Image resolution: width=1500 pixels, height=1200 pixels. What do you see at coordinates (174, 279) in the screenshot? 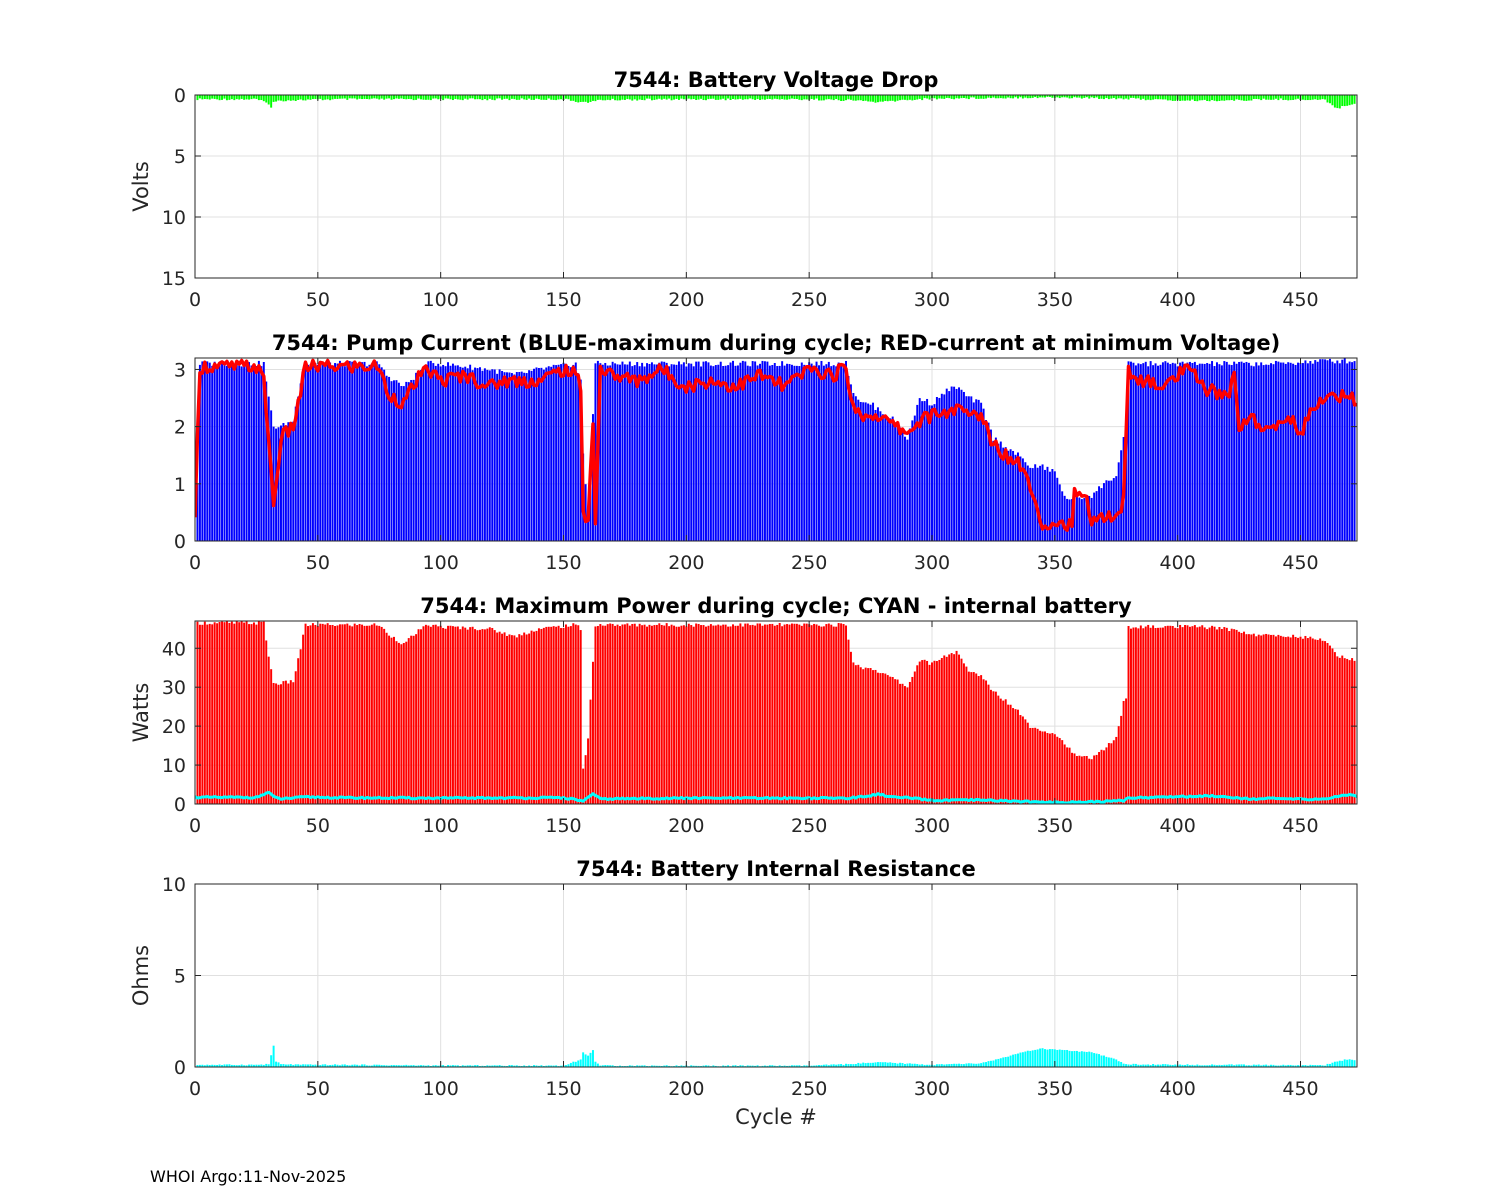
I see `y-tick-label: 15` at bounding box center [174, 279].